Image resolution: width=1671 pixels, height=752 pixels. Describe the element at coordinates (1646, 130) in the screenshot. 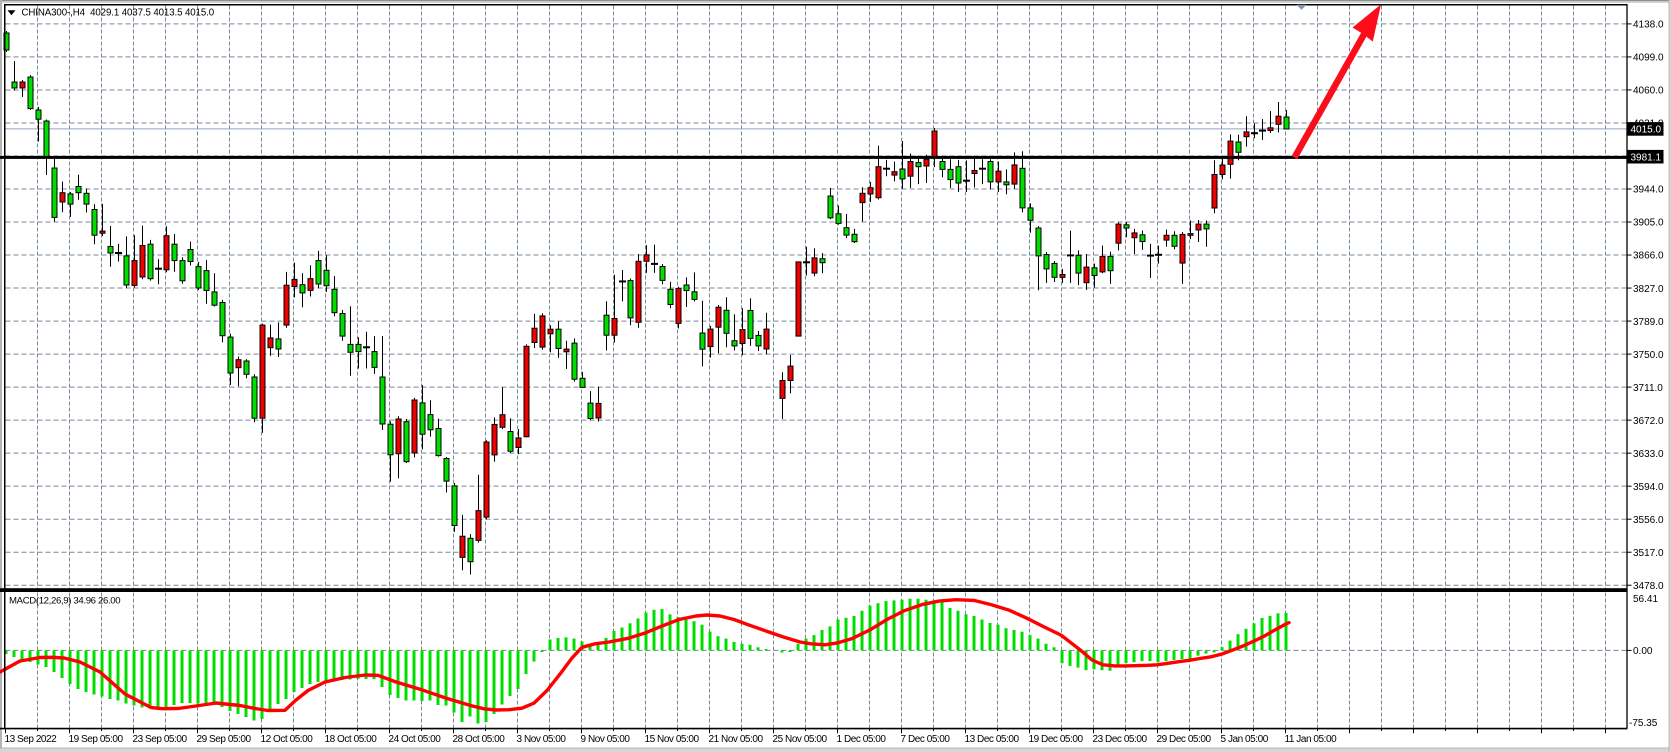

I see `svg-text: 4015.0` at that location.